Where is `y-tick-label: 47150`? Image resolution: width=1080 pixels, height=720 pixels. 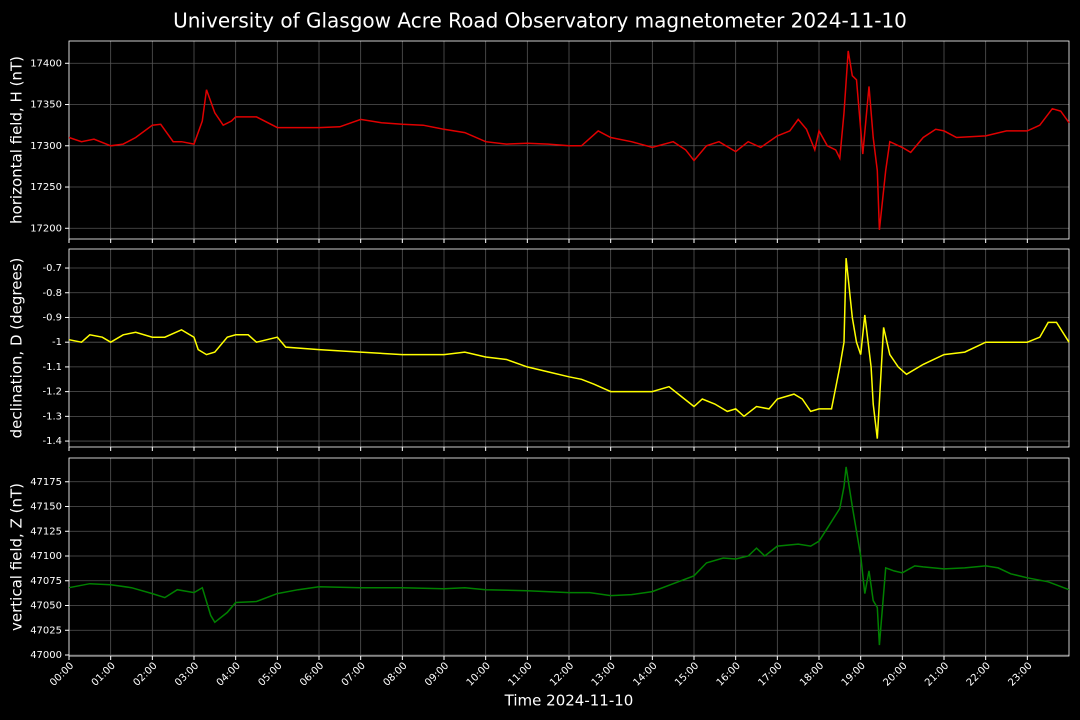
y-tick-label: 47150 is located at coordinates (46, 507).